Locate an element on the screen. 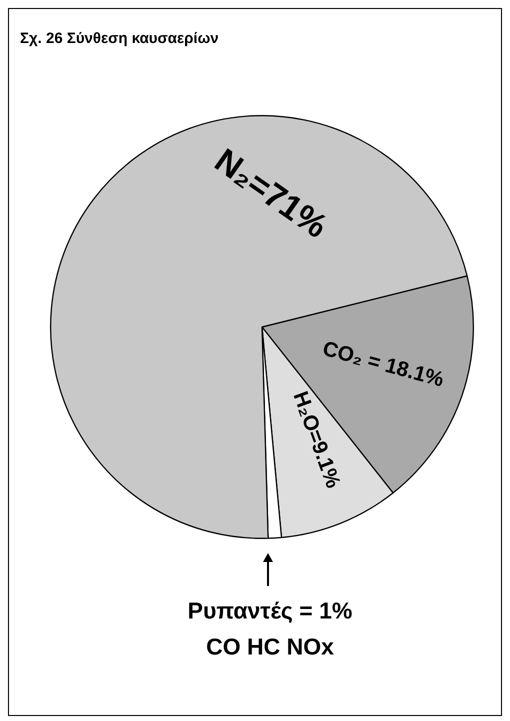 This screenshot has width=510, height=721. chart-title: Σχ. 26 Σύνθεση καυσαερίων is located at coordinates (119, 38).